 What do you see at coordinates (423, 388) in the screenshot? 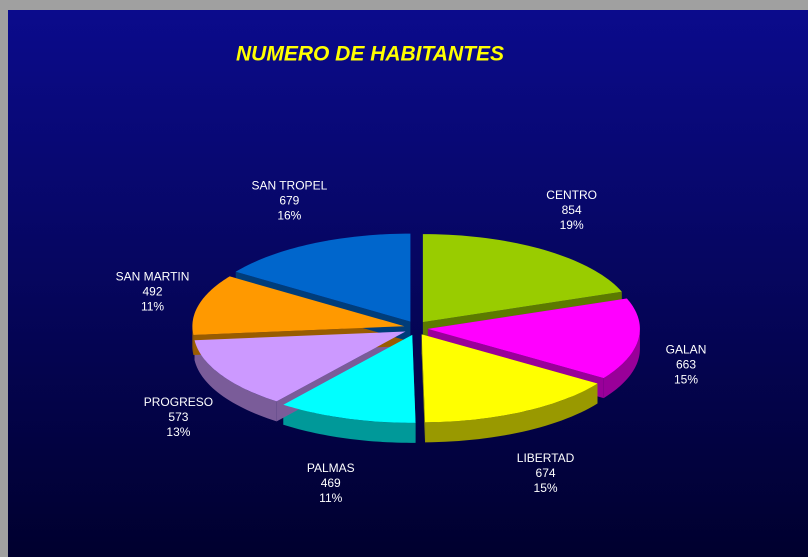
I see `slice-edge` at bounding box center [423, 388].